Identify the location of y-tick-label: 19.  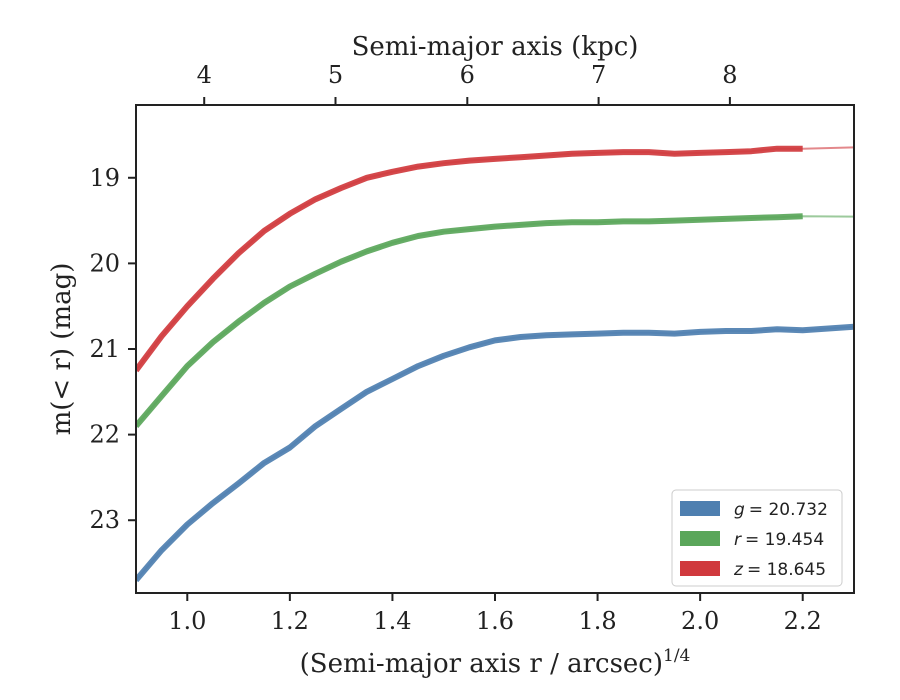
(104, 178).